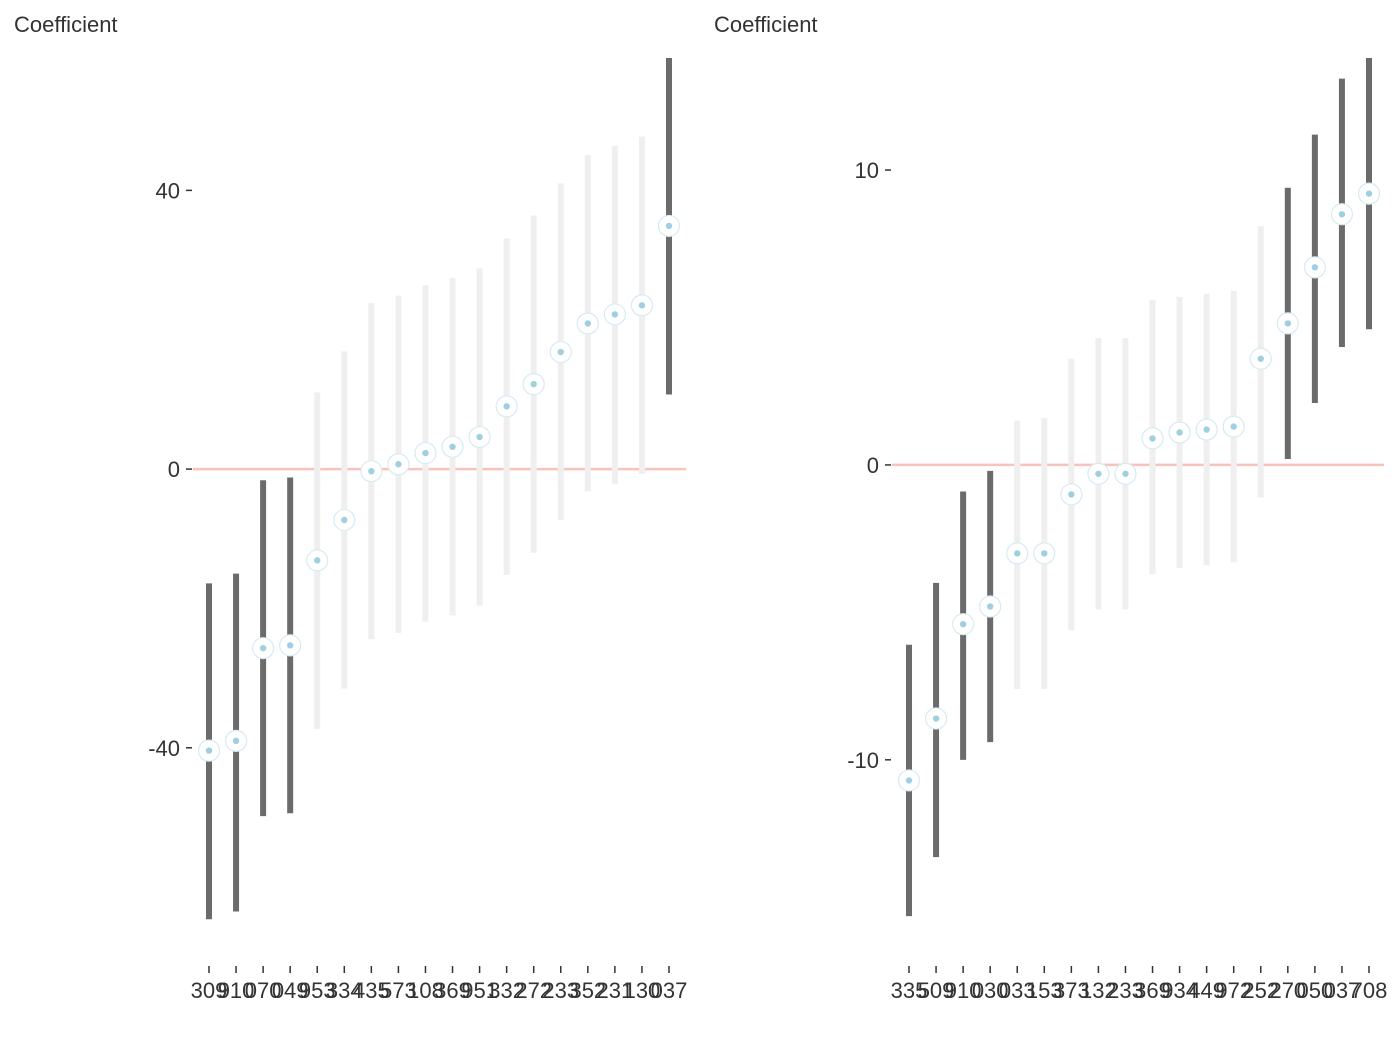  Describe the element at coordinates (909, 990) in the screenshot. I see `x-tick-label: 335` at that location.